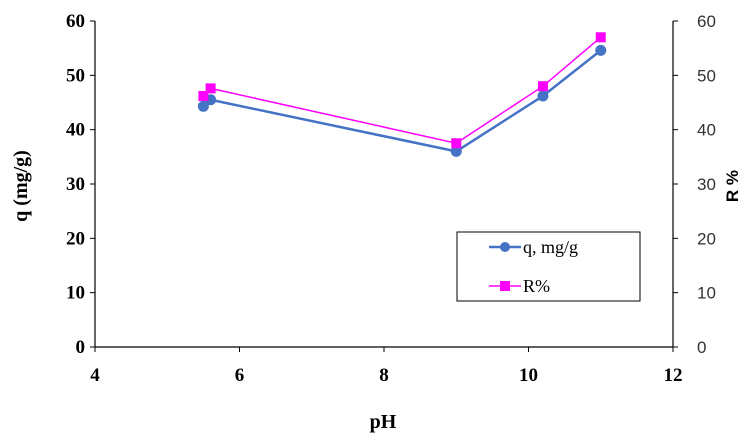 The width and height of the screenshot is (751, 445). What do you see at coordinates (505, 247) in the screenshot?
I see `legend-marker-q` at bounding box center [505, 247].